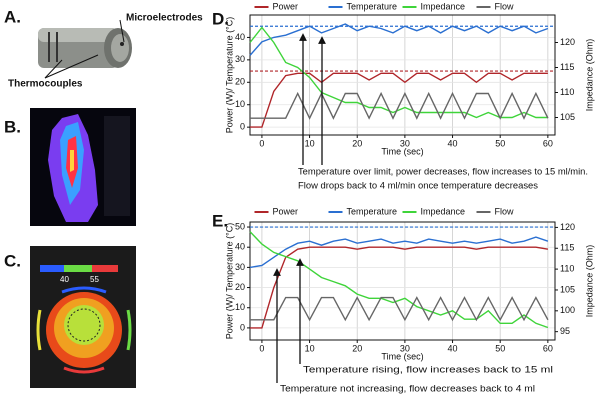 This screenshot has height=400, width=600. Describe the element at coordinates (12, 16) in the screenshot. I see `panel-label: A.` at that location.